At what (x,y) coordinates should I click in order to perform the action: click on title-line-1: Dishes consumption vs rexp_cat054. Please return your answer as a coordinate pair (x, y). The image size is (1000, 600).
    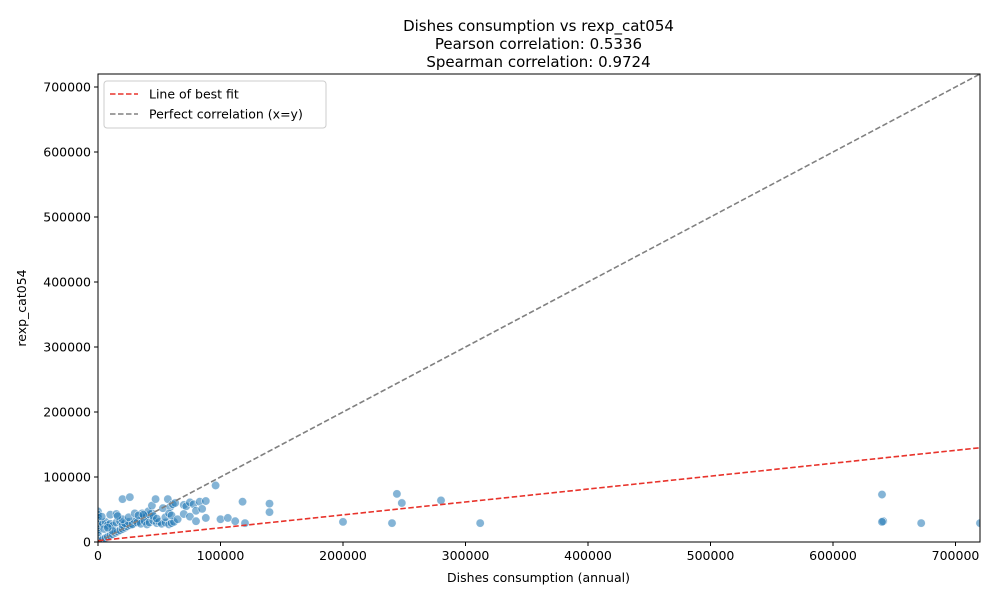
    Looking at the image, I should click on (538, 26).